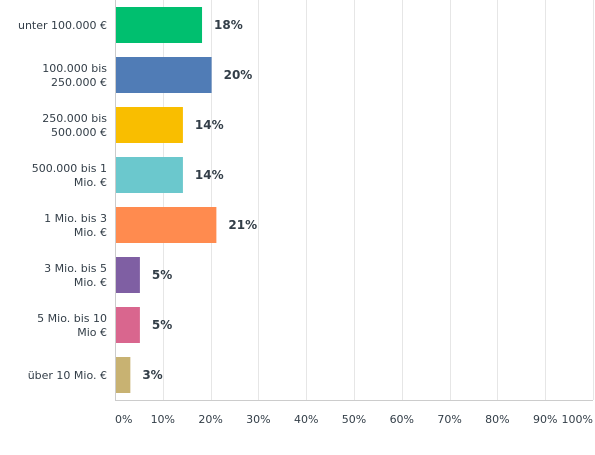  Describe the element at coordinates (75, 218) in the screenshot. I see `category-label: 1 Mio. bis 3` at that location.